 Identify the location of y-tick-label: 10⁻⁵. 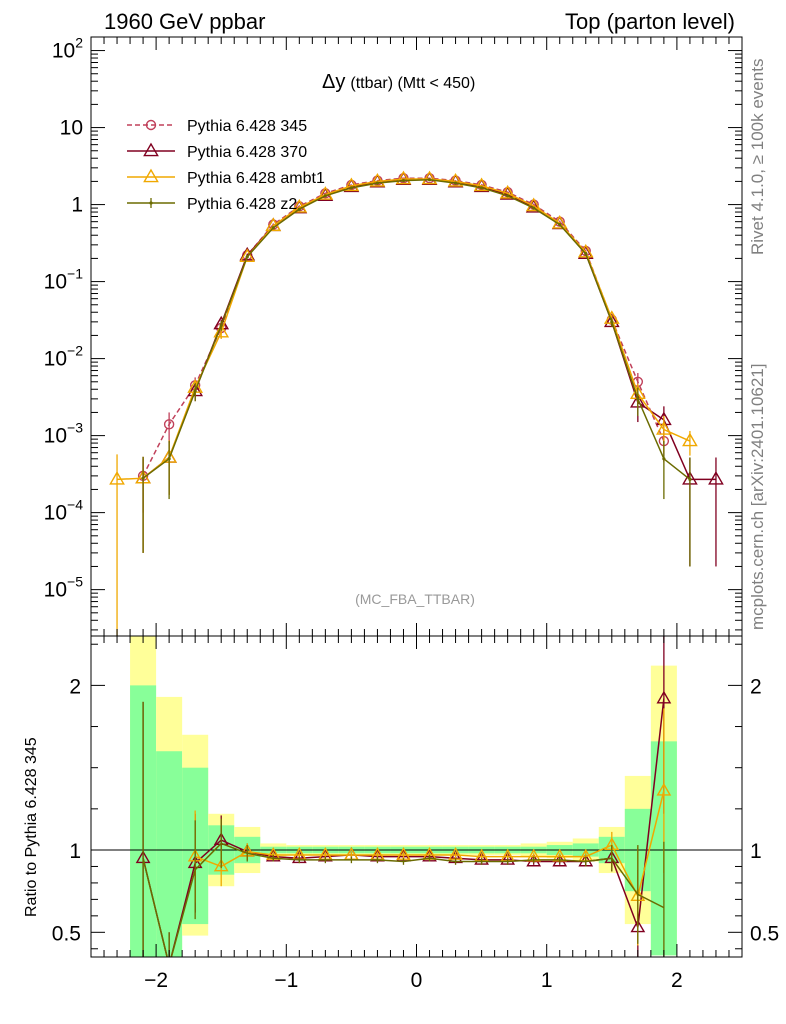
(64, 588).